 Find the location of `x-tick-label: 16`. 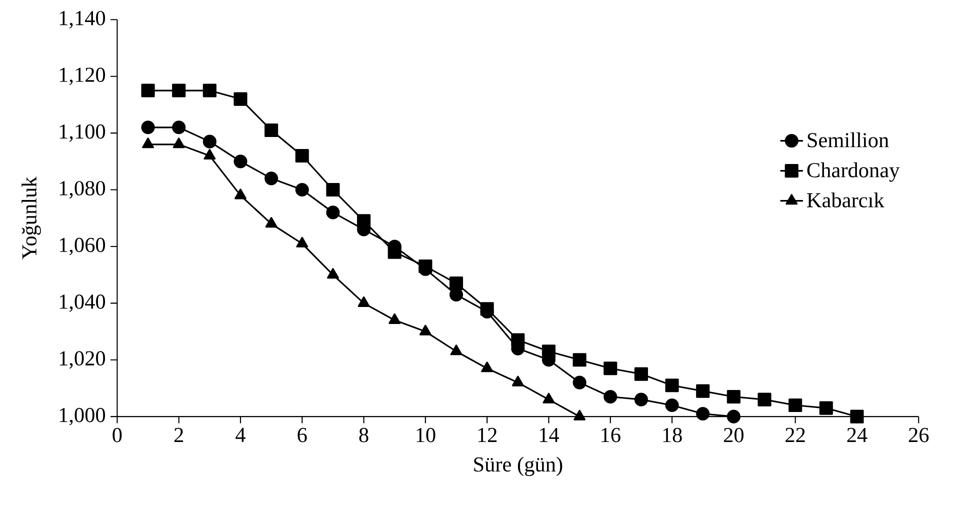

x-tick-label: 16 is located at coordinates (611, 435).